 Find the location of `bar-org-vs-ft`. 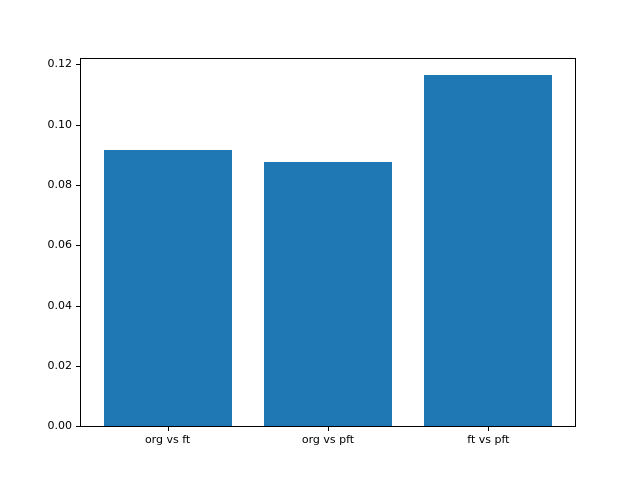

bar-org-vs-ft is located at coordinates (167, 287).